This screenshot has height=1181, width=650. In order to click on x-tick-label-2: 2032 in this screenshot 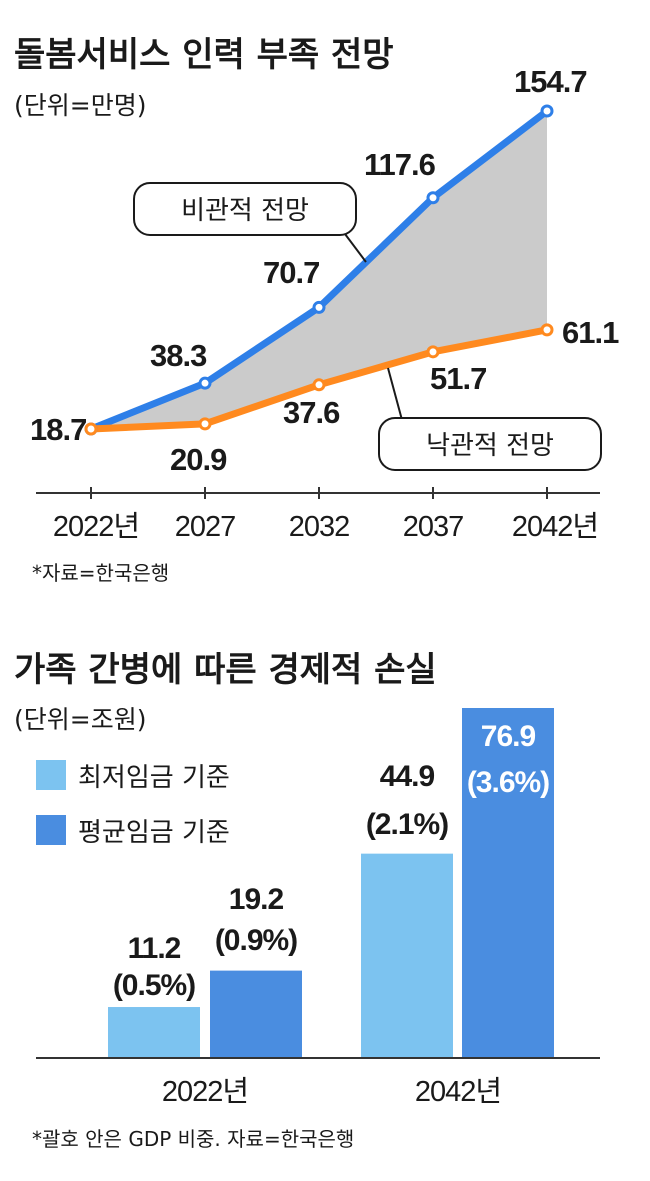, I will do `click(319, 527)`.